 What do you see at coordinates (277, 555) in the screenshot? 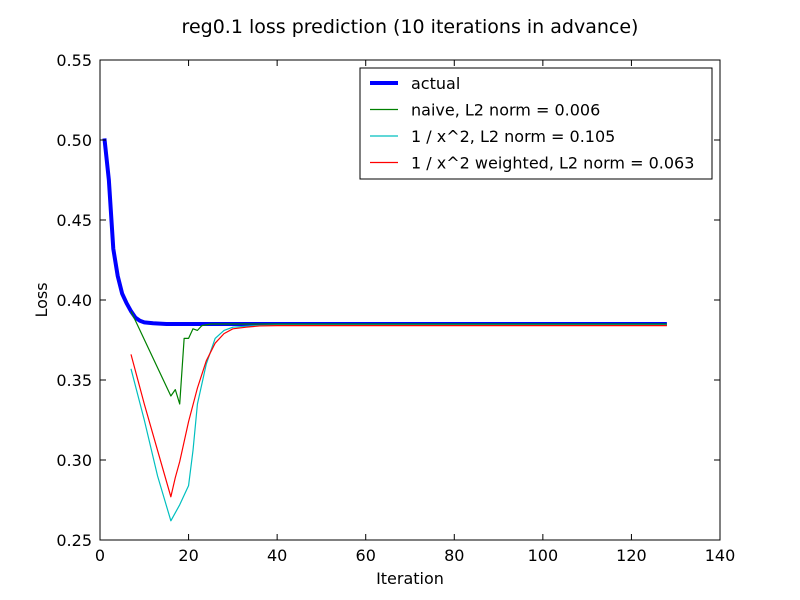
I see `x-tick-label: 40` at bounding box center [277, 555].